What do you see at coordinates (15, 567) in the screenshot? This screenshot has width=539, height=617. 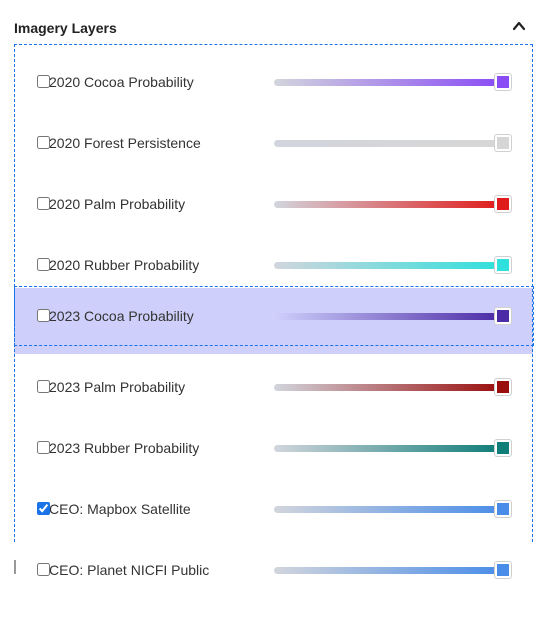 I see `scroll-edge` at bounding box center [15, 567].